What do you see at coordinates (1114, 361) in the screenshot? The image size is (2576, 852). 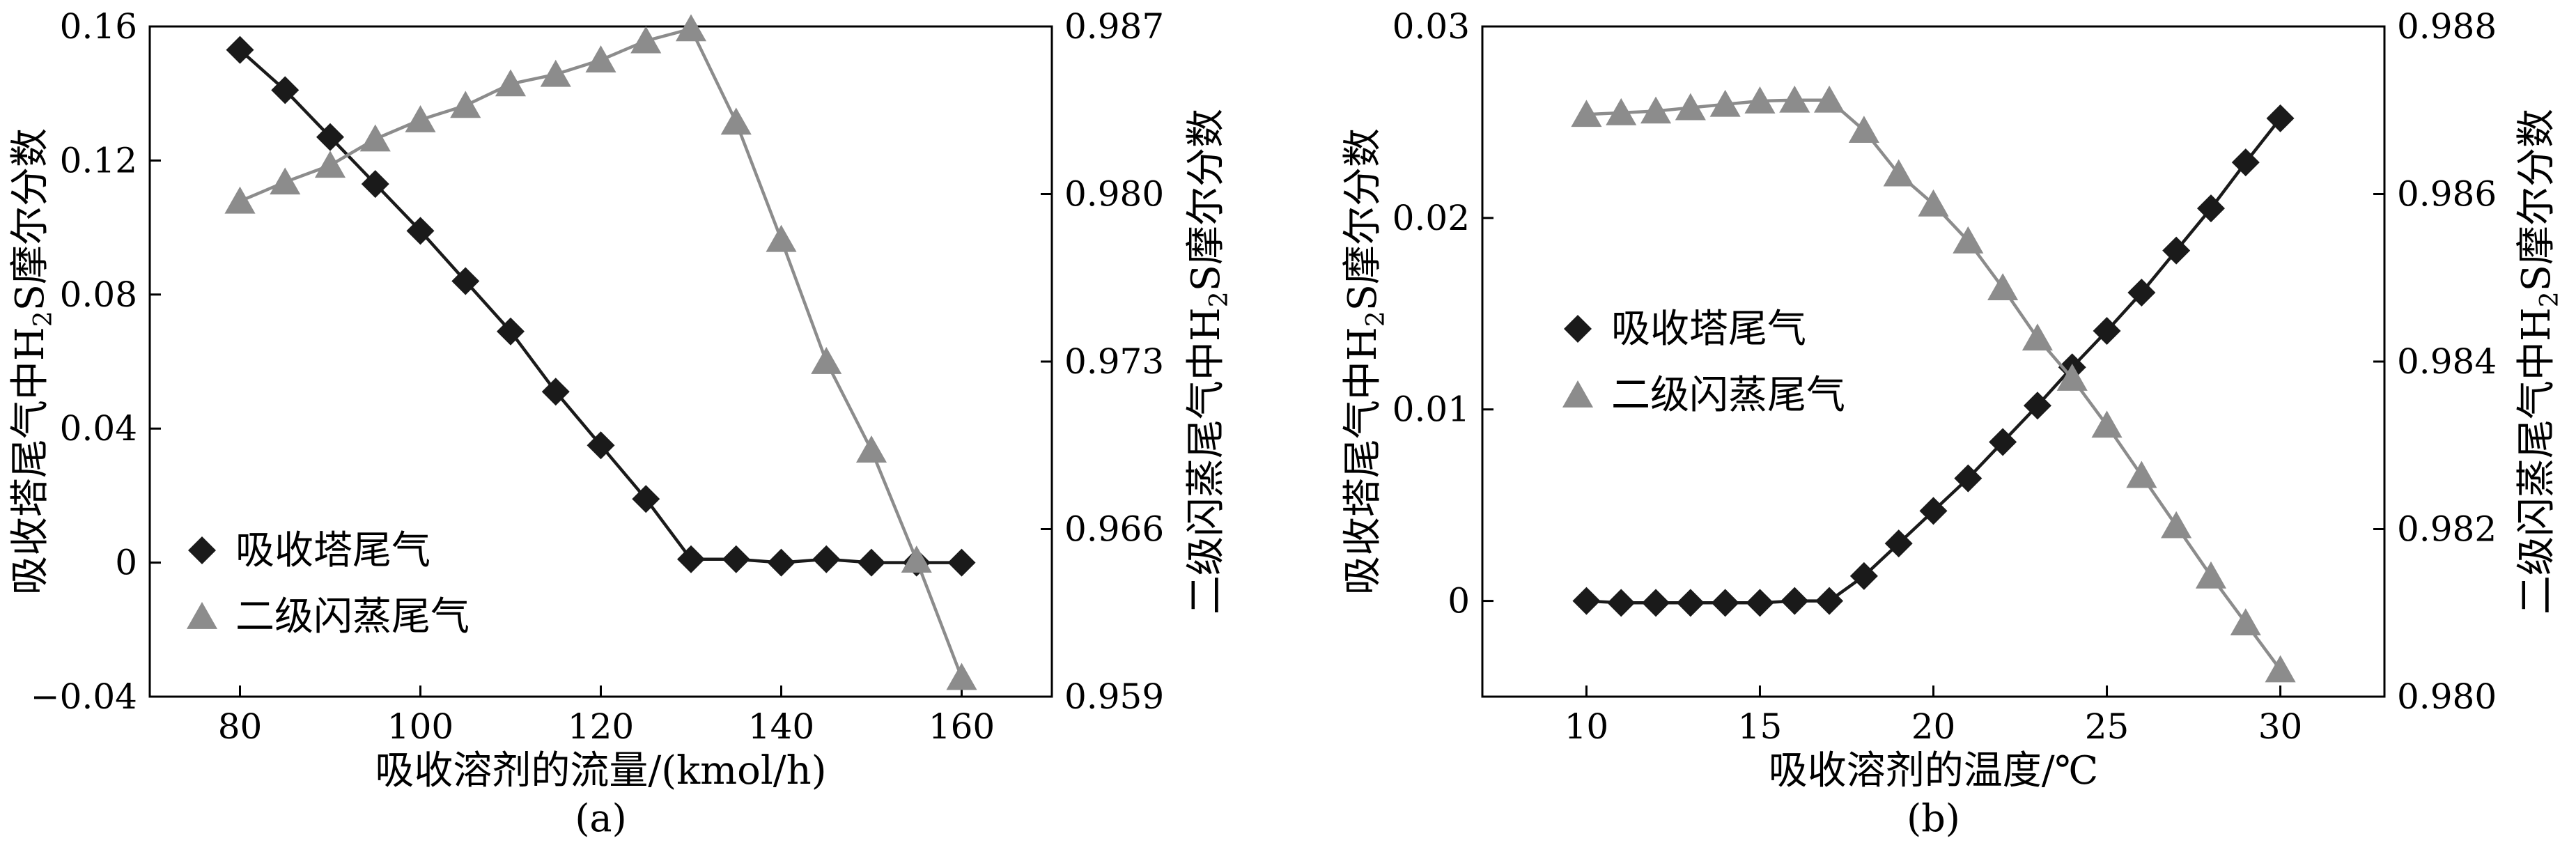 I see `y-right-tick-label: 0.973` at bounding box center [1114, 361].